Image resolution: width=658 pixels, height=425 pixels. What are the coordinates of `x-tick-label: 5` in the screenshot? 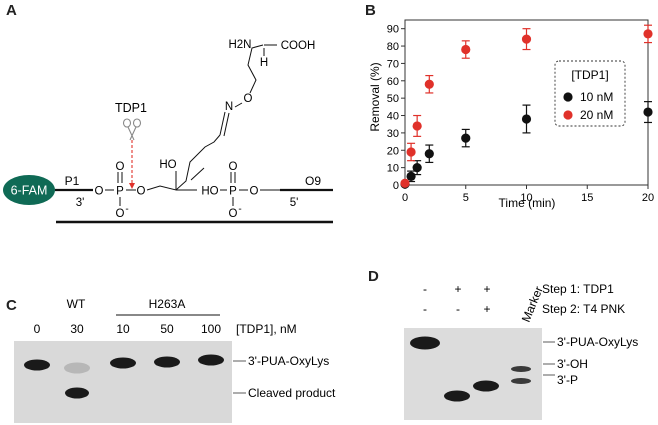 It's located at (466, 198).